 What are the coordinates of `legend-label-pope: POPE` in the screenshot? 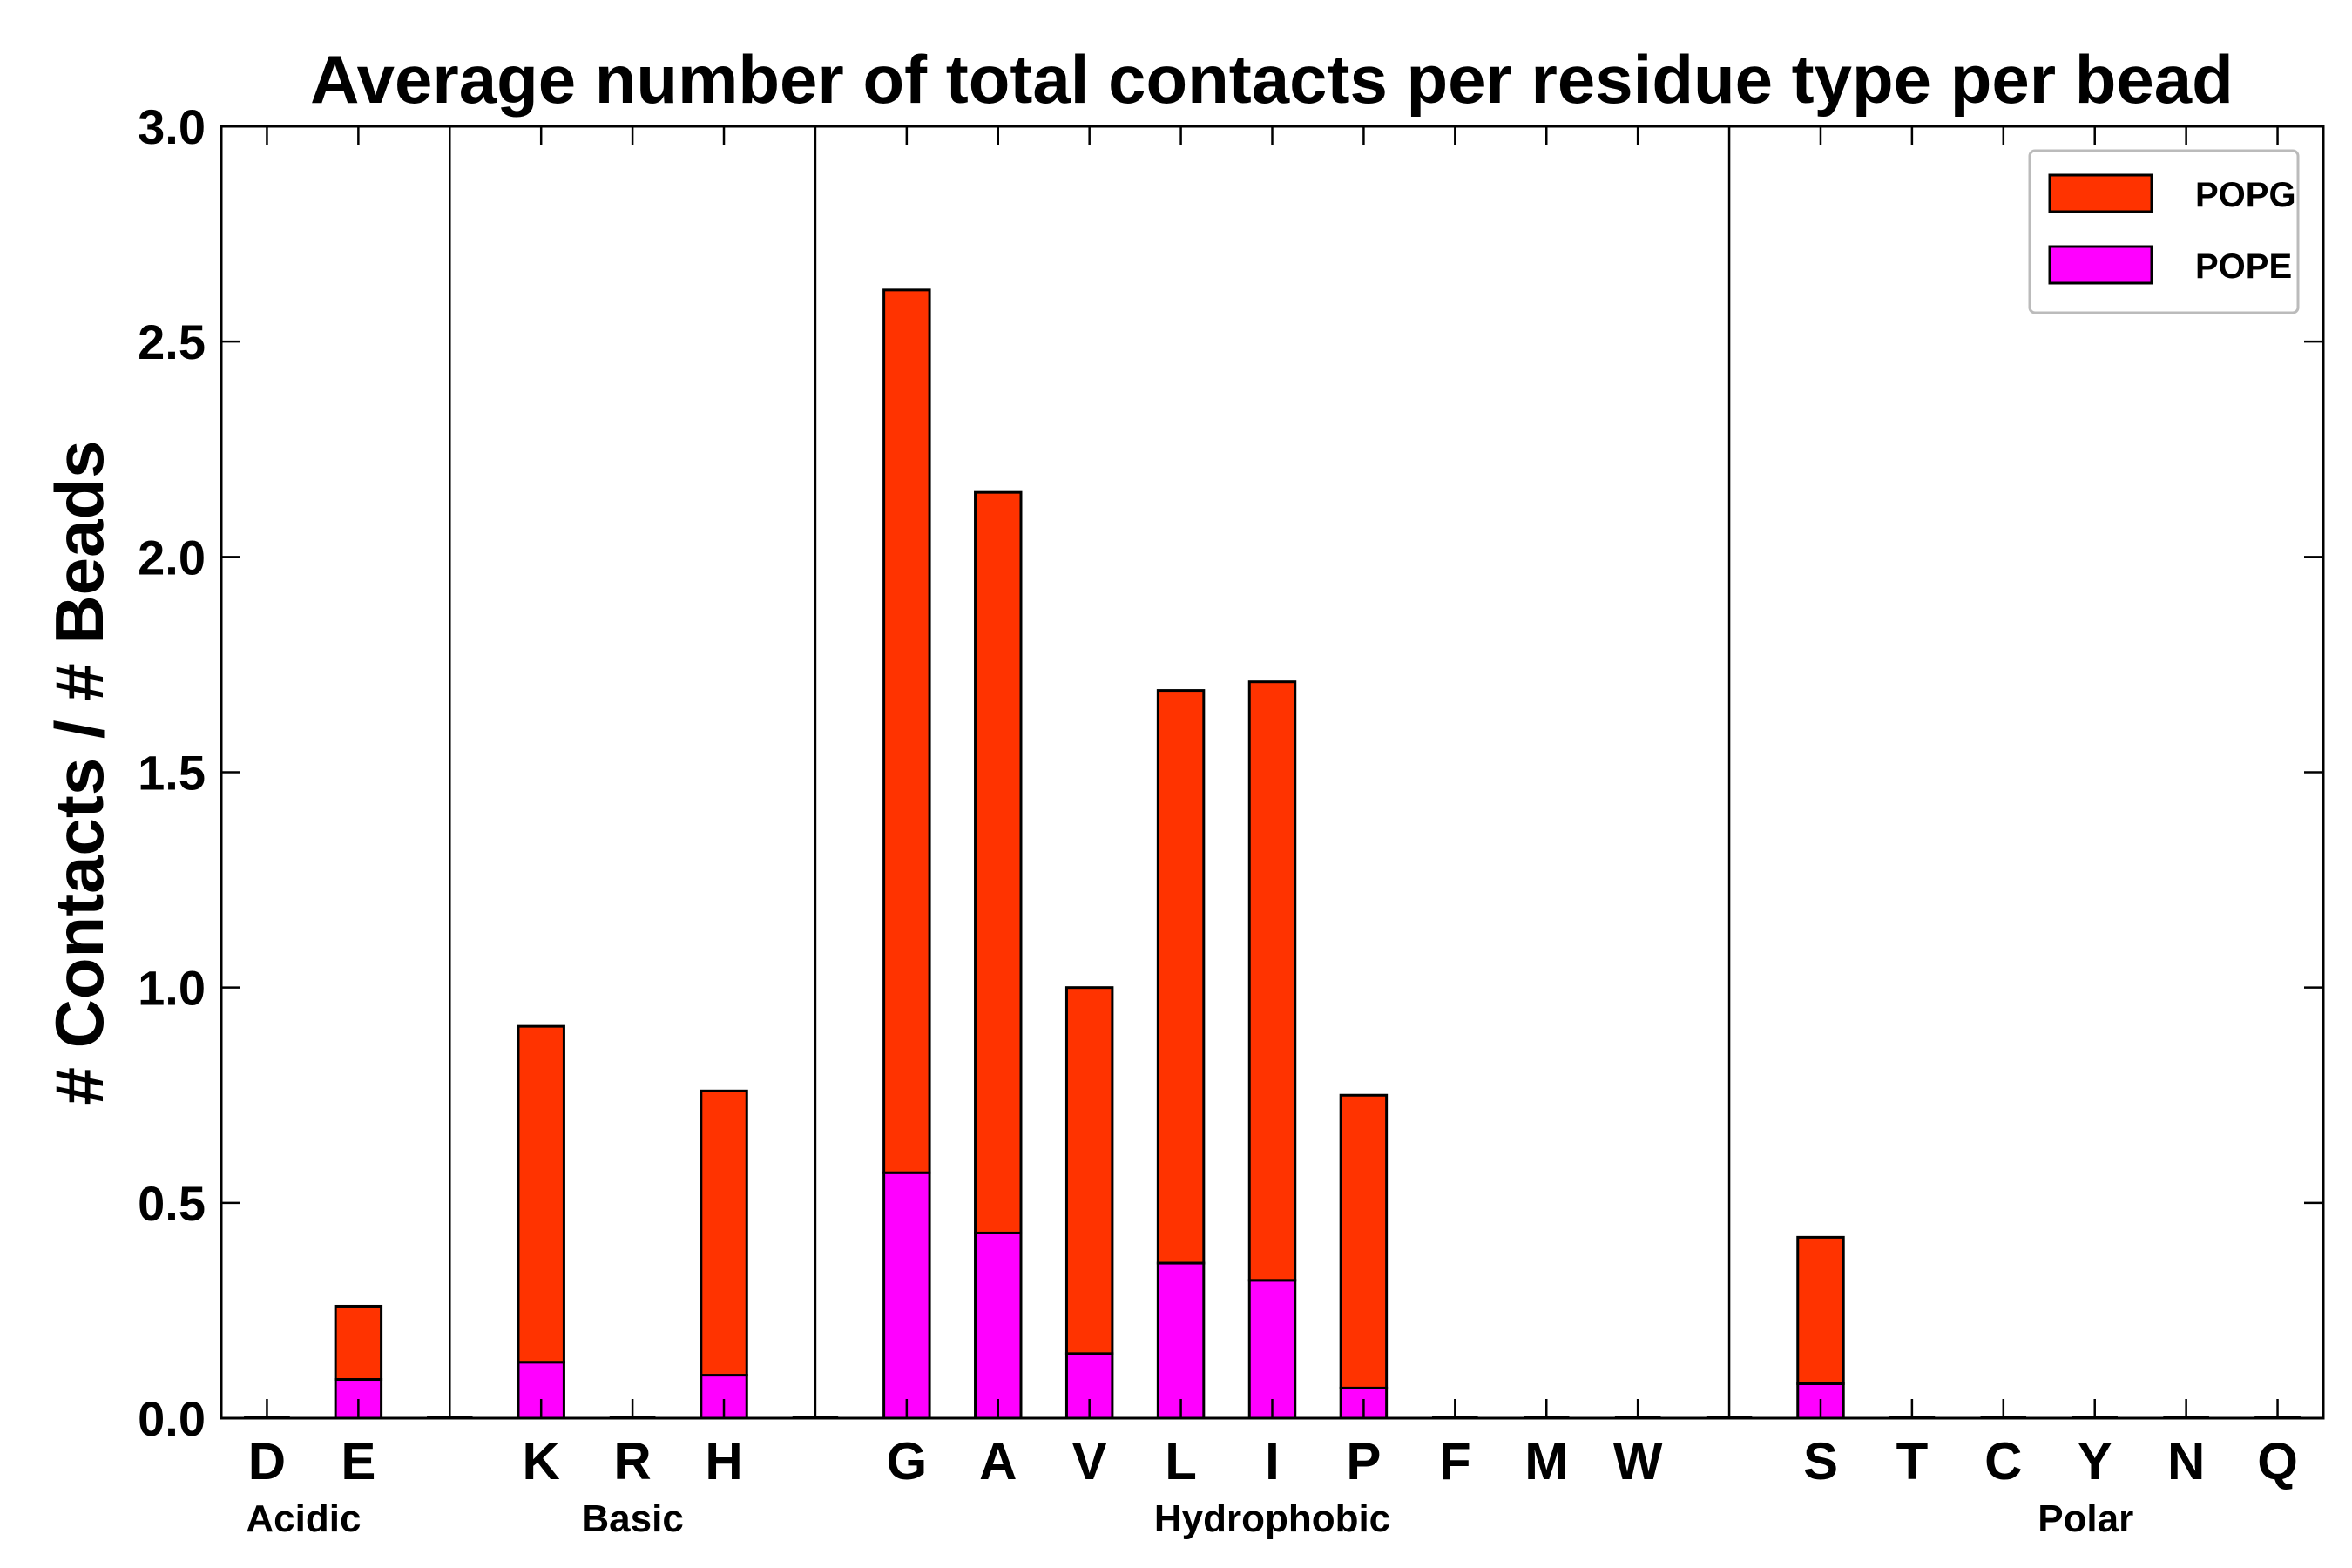 It's located at (2243, 266).